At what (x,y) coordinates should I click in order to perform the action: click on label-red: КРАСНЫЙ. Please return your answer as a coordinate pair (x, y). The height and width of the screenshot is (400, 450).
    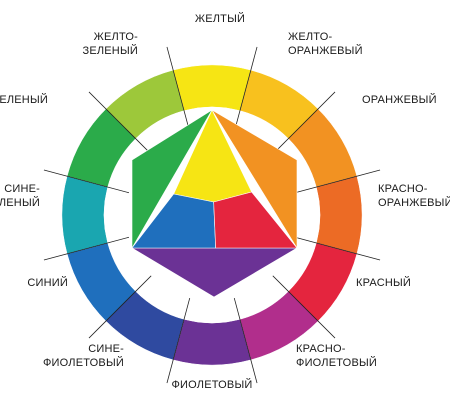
    Looking at the image, I should click on (383, 282).